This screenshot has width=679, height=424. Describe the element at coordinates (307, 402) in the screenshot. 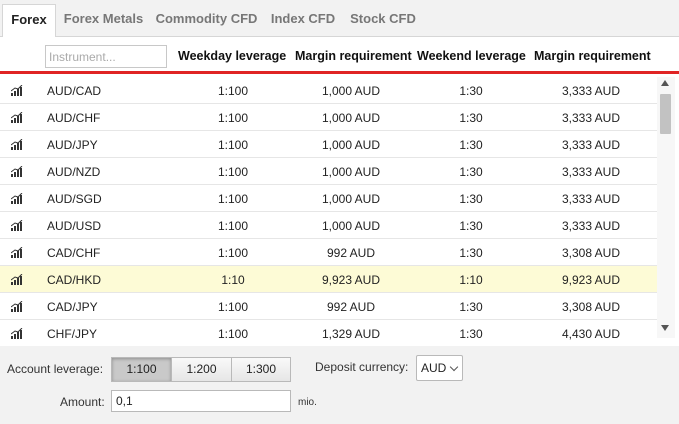

I see `amount-unit: mio.` at that location.